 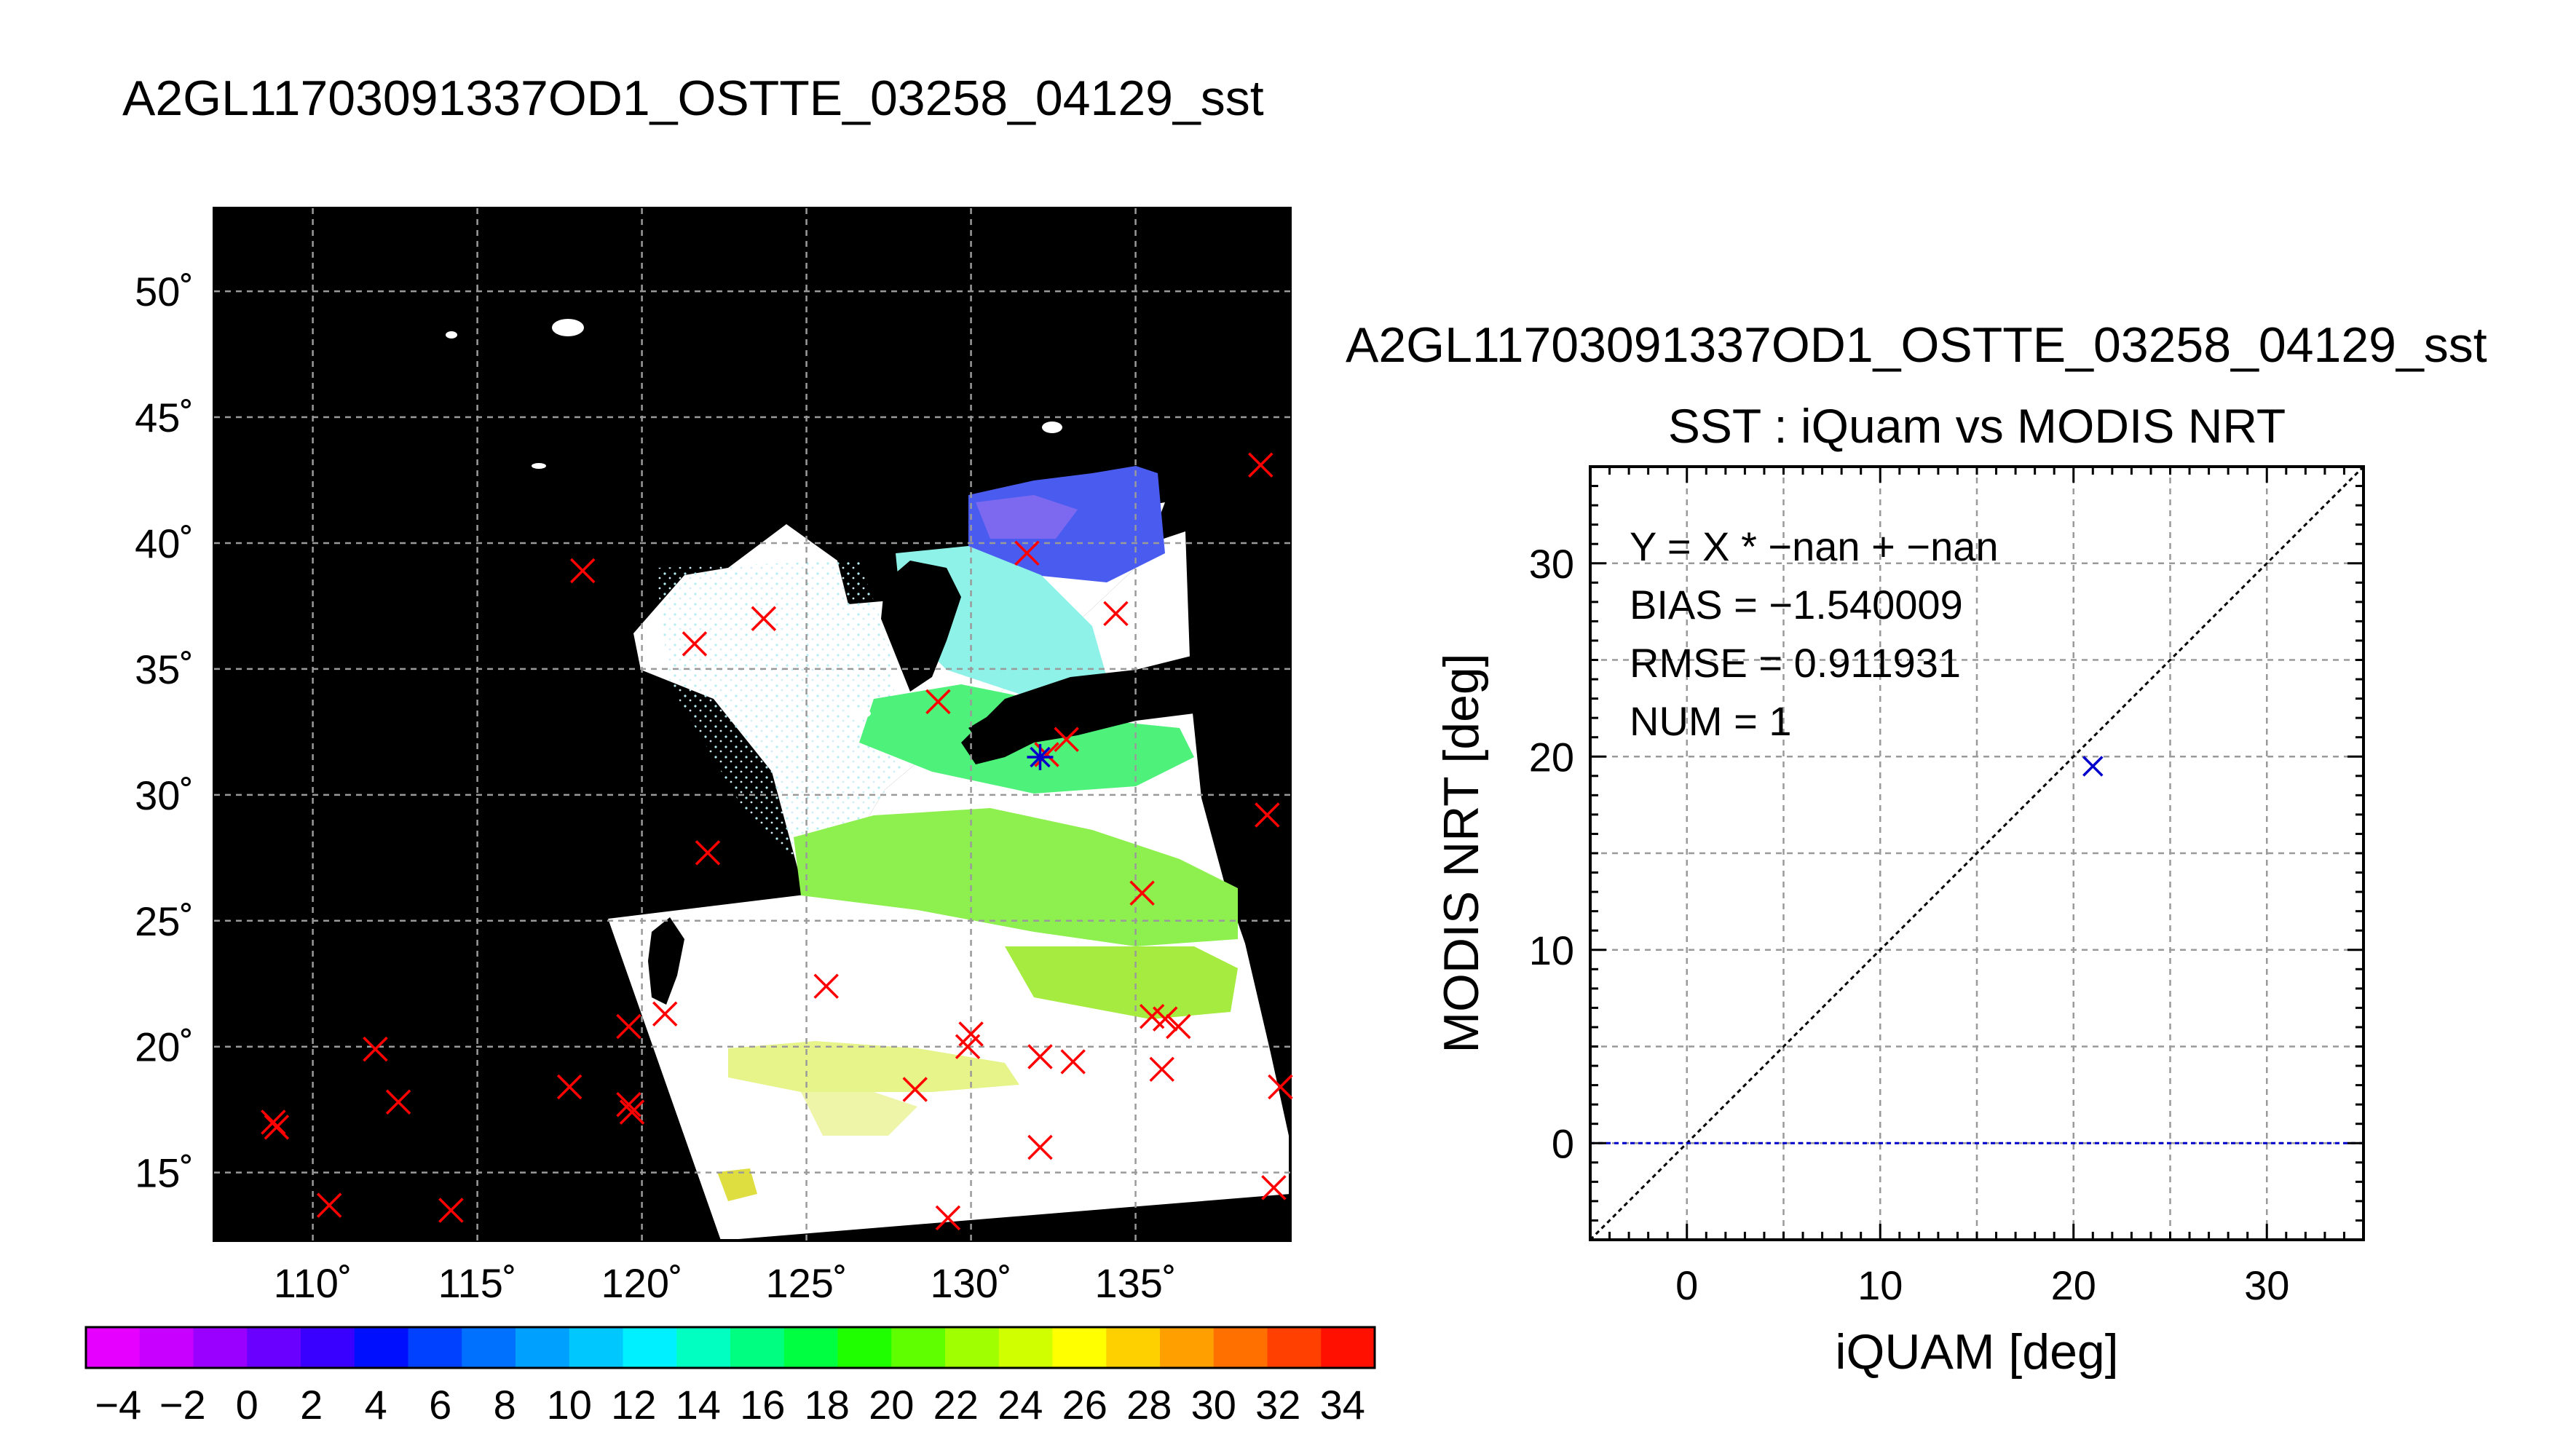 I want to click on colorbar-tick-label: 4, so click(x=376, y=1405).